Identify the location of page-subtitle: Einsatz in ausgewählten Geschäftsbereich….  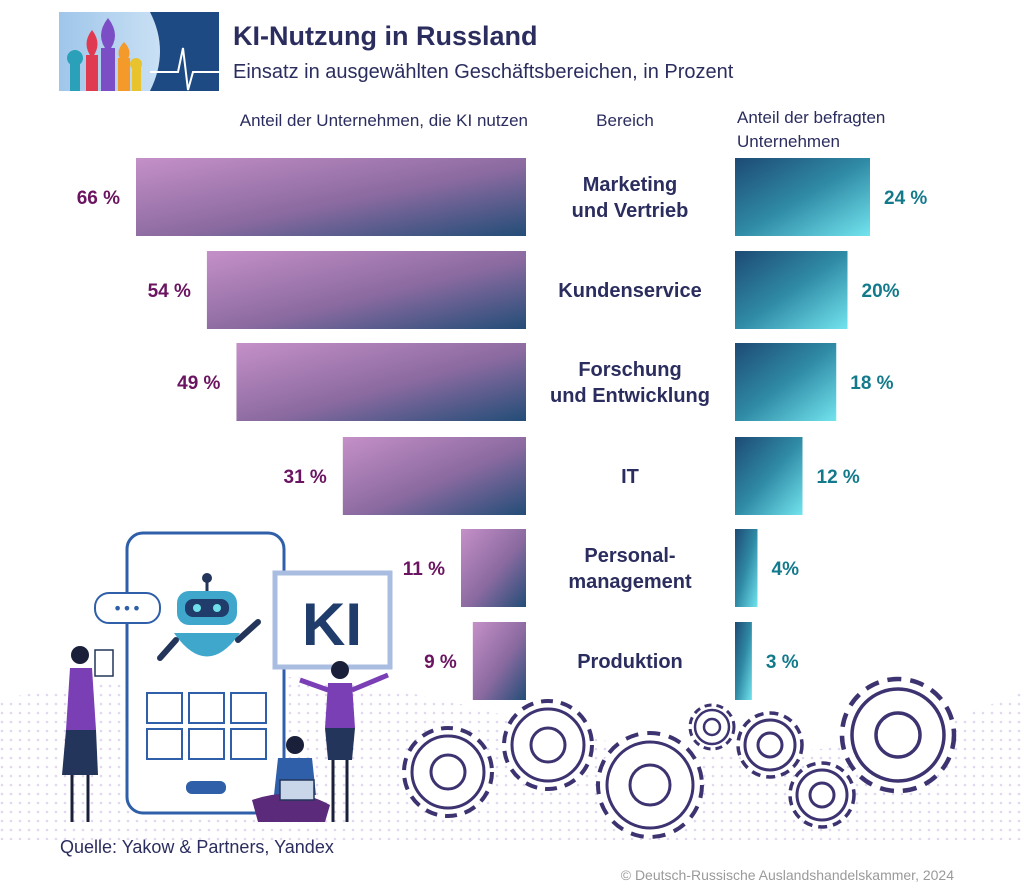
(483, 72).